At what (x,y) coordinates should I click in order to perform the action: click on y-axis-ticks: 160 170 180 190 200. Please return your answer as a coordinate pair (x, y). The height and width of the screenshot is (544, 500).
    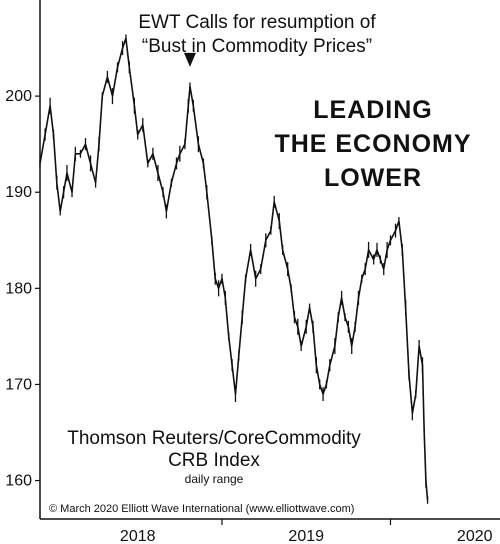
    Looking at the image, I should click on (22, 289).